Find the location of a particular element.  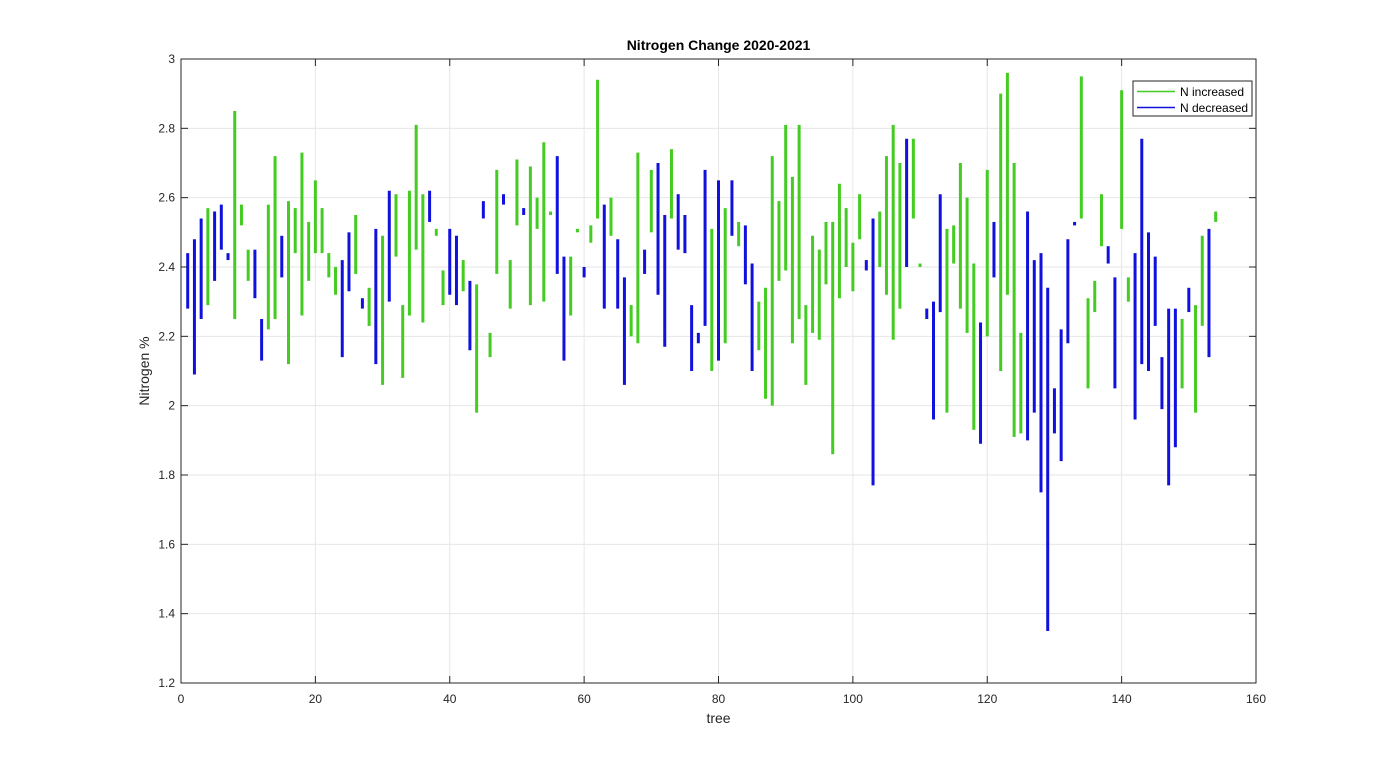

x-tick-label: 0 is located at coordinates (181, 699).